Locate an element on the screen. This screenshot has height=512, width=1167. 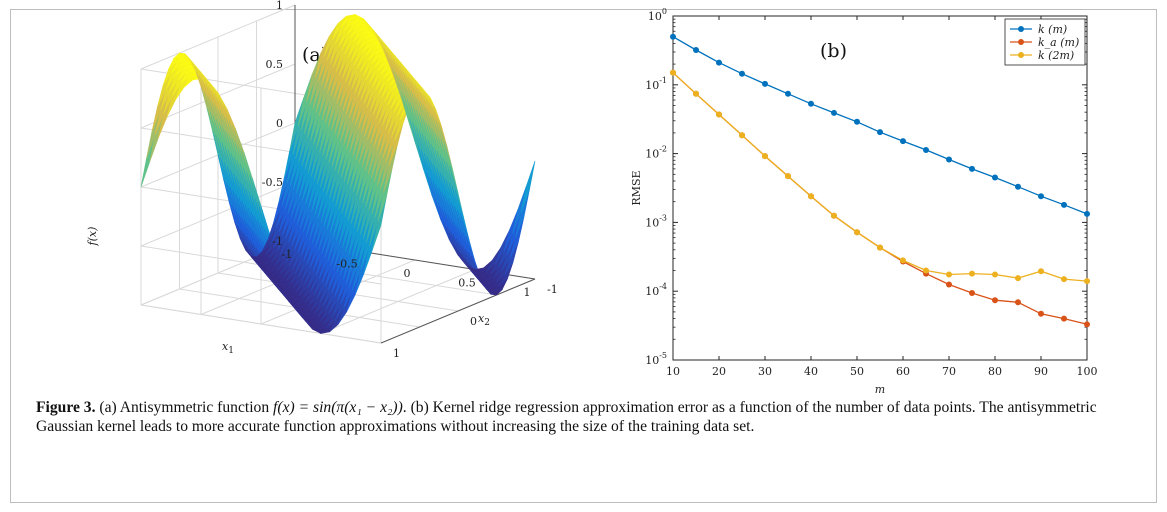
x2-tick-label: 0 is located at coordinates (473, 321).